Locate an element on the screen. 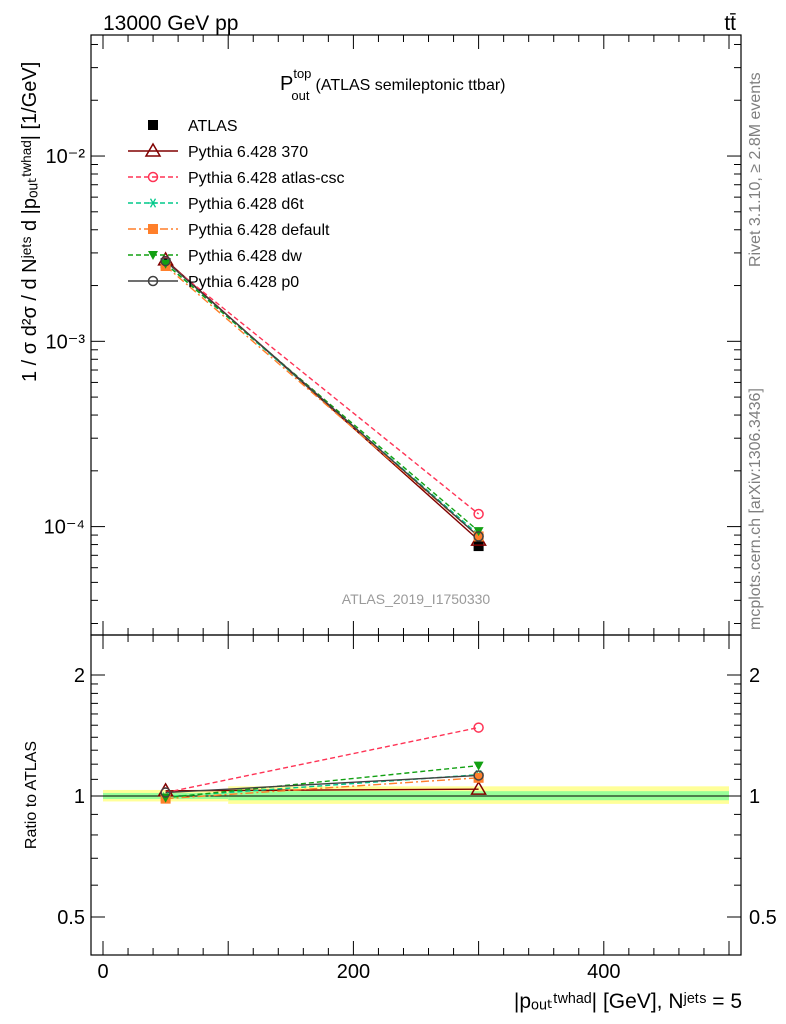 The height and width of the screenshot is (1024, 786). main-title-suffix: (ATLAS semileptonic ttbar) is located at coordinates (411, 85).